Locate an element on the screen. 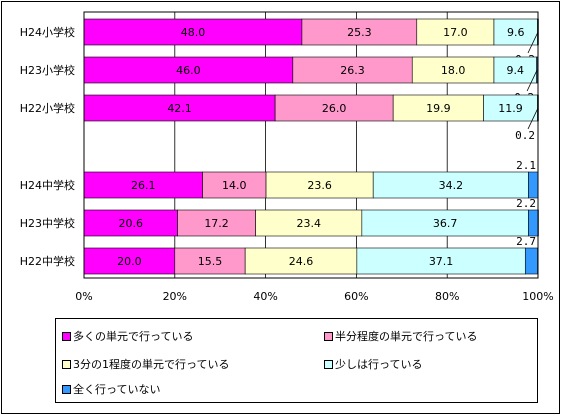 The image size is (563, 417). legend-item: 全く行っていない is located at coordinates (111, 390).